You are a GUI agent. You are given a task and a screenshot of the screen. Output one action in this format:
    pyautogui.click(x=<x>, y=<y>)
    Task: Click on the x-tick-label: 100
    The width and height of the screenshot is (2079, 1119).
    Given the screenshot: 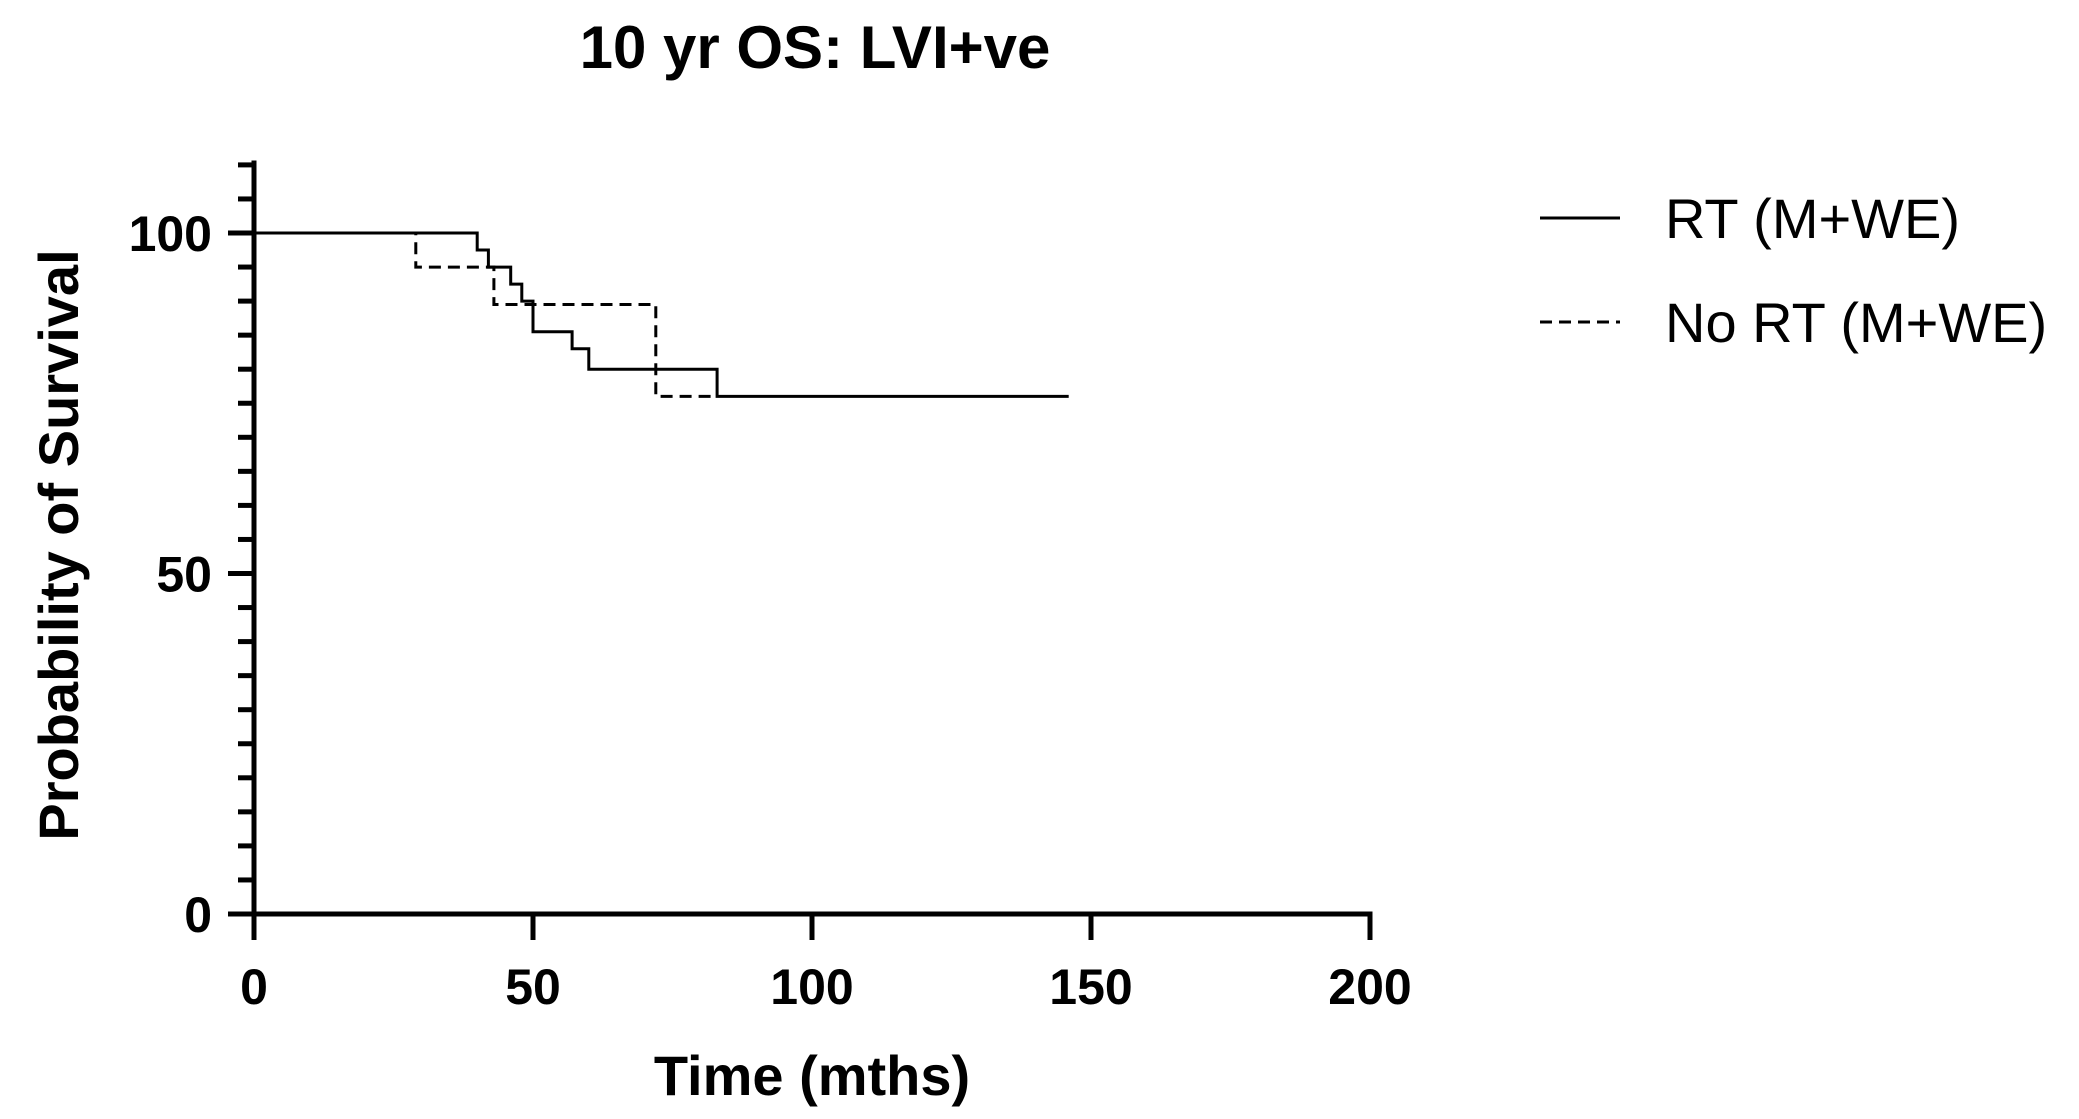 What is the action you would take?
    pyautogui.click(x=811, y=987)
    